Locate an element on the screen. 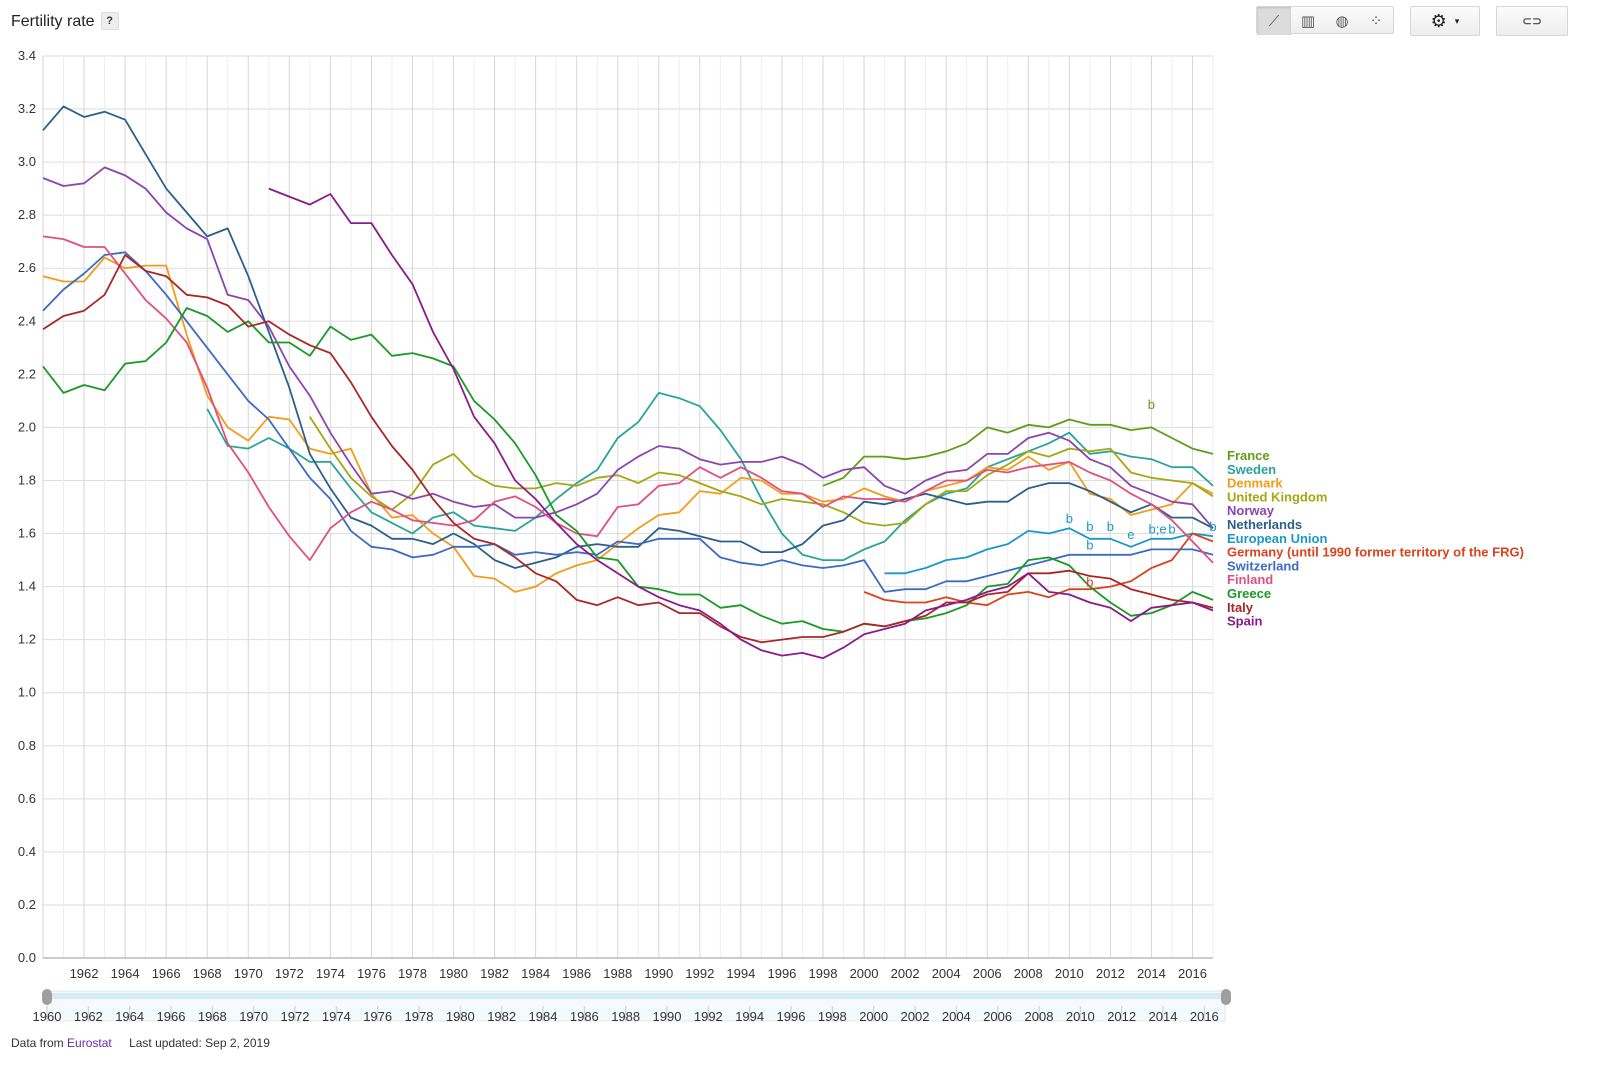  range-tick-label: 1972 is located at coordinates (295, 1016).